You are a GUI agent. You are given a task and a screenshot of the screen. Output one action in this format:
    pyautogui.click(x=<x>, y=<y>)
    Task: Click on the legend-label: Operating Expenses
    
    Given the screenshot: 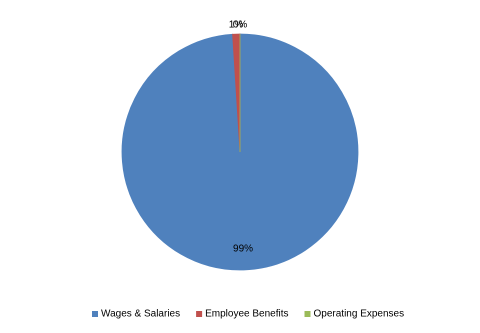 What is the action you would take?
    pyautogui.click(x=359, y=314)
    